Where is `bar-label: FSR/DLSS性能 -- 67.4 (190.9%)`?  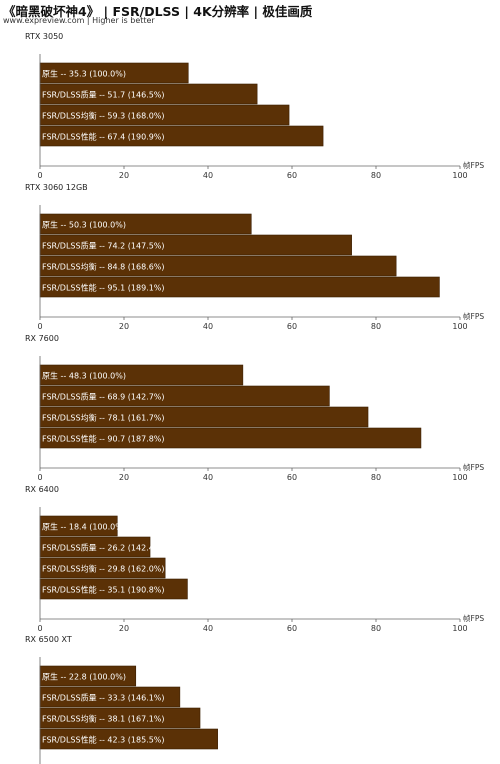 bar-label: FSR/DLSS性能 -- 67.4 (190.9%) is located at coordinates (103, 137).